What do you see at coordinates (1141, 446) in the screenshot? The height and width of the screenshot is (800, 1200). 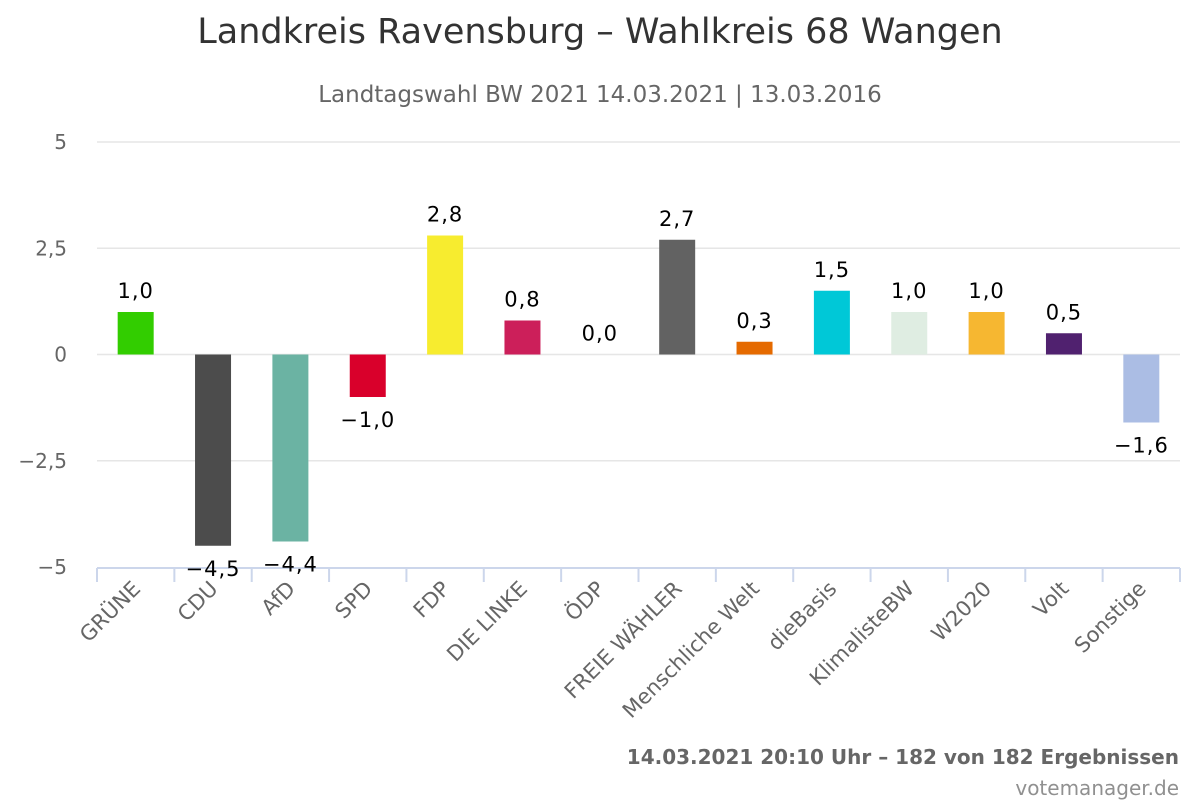 I see `data-label: −1,6` at bounding box center [1141, 446].